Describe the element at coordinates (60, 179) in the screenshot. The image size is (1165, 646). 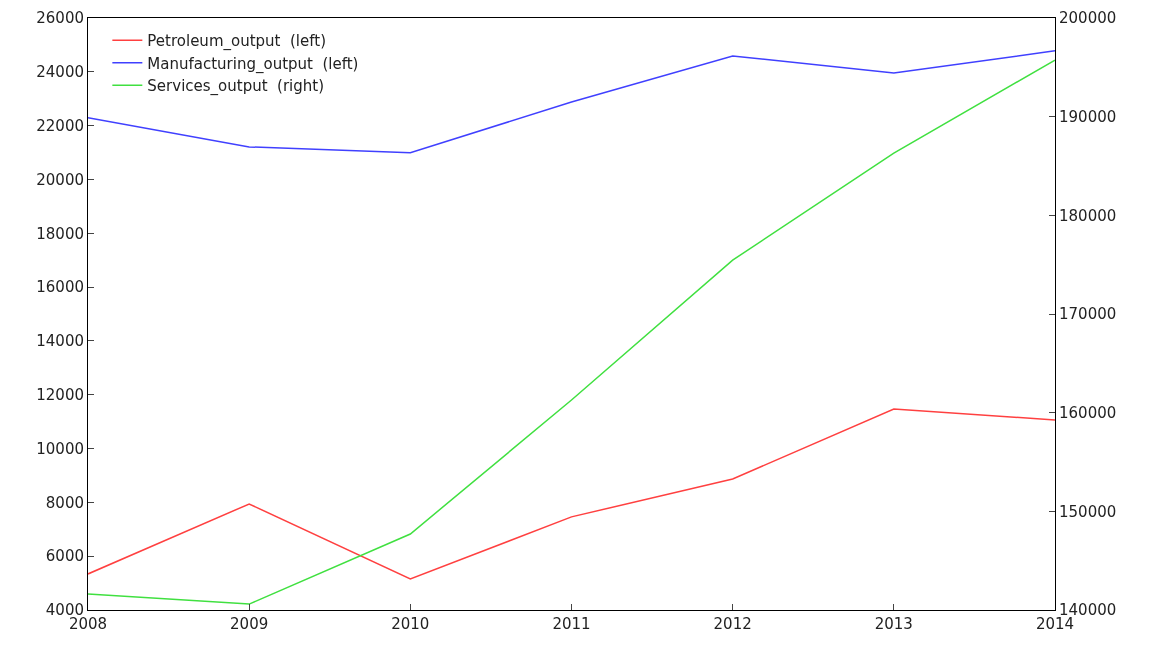
I see `y-tick-label: 20000` at that location.